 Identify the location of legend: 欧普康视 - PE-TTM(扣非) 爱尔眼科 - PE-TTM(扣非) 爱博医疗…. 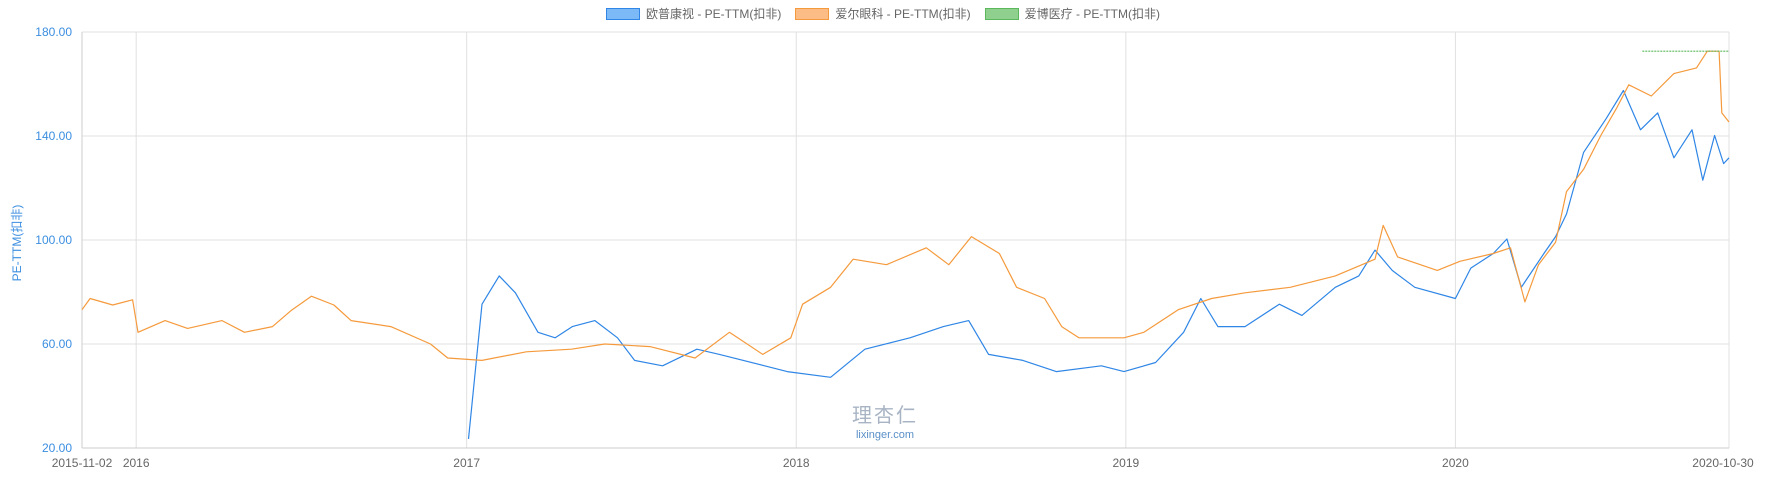
(883, 13).